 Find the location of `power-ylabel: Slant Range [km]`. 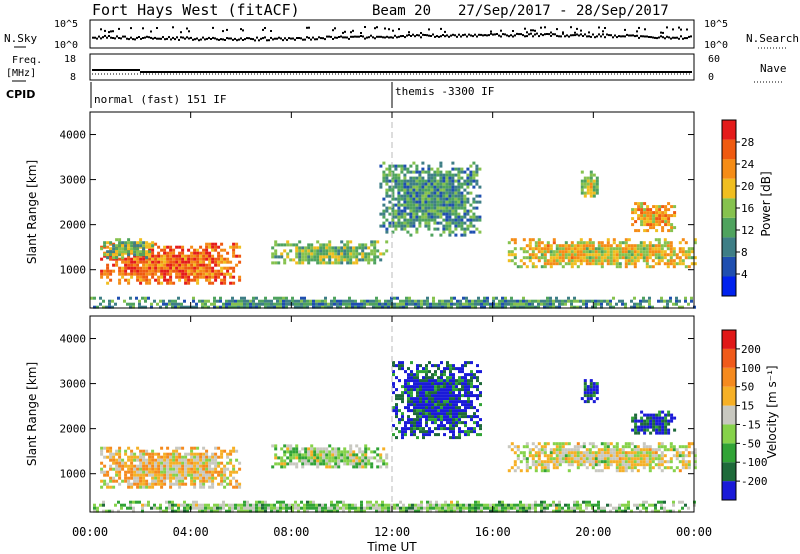

power-ylabel: Slant Range [km] is located at coordinates (32, 212).